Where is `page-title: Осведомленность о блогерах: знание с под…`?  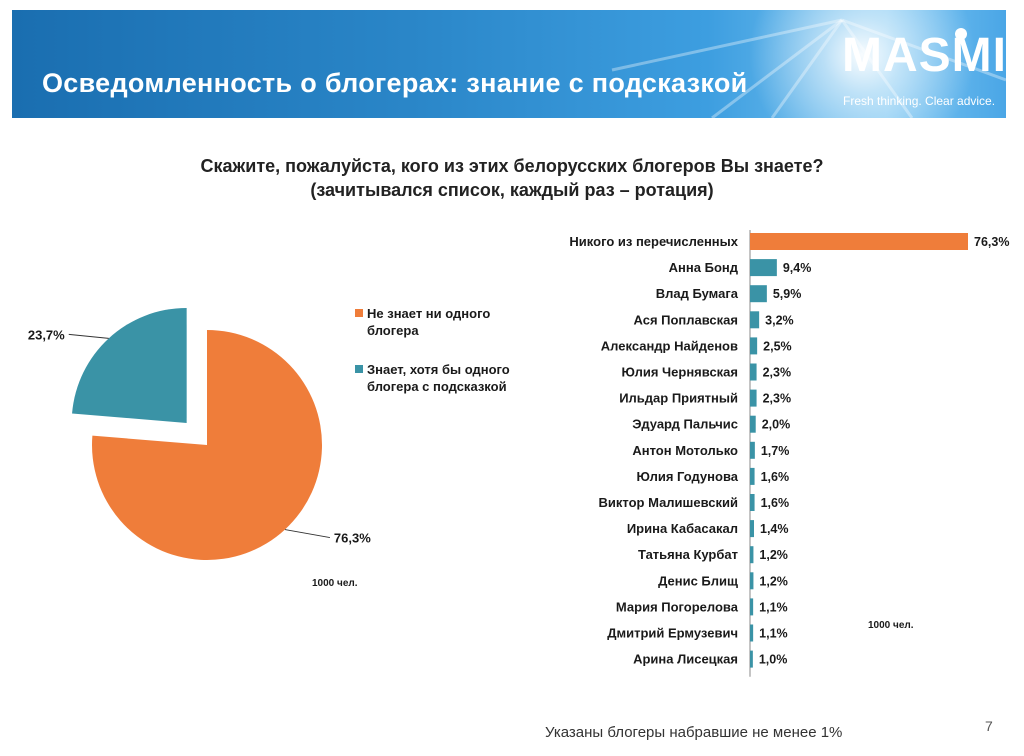
page-title: Осведомленность о блогерах: знание с под… is located at coordinates (395, 83).